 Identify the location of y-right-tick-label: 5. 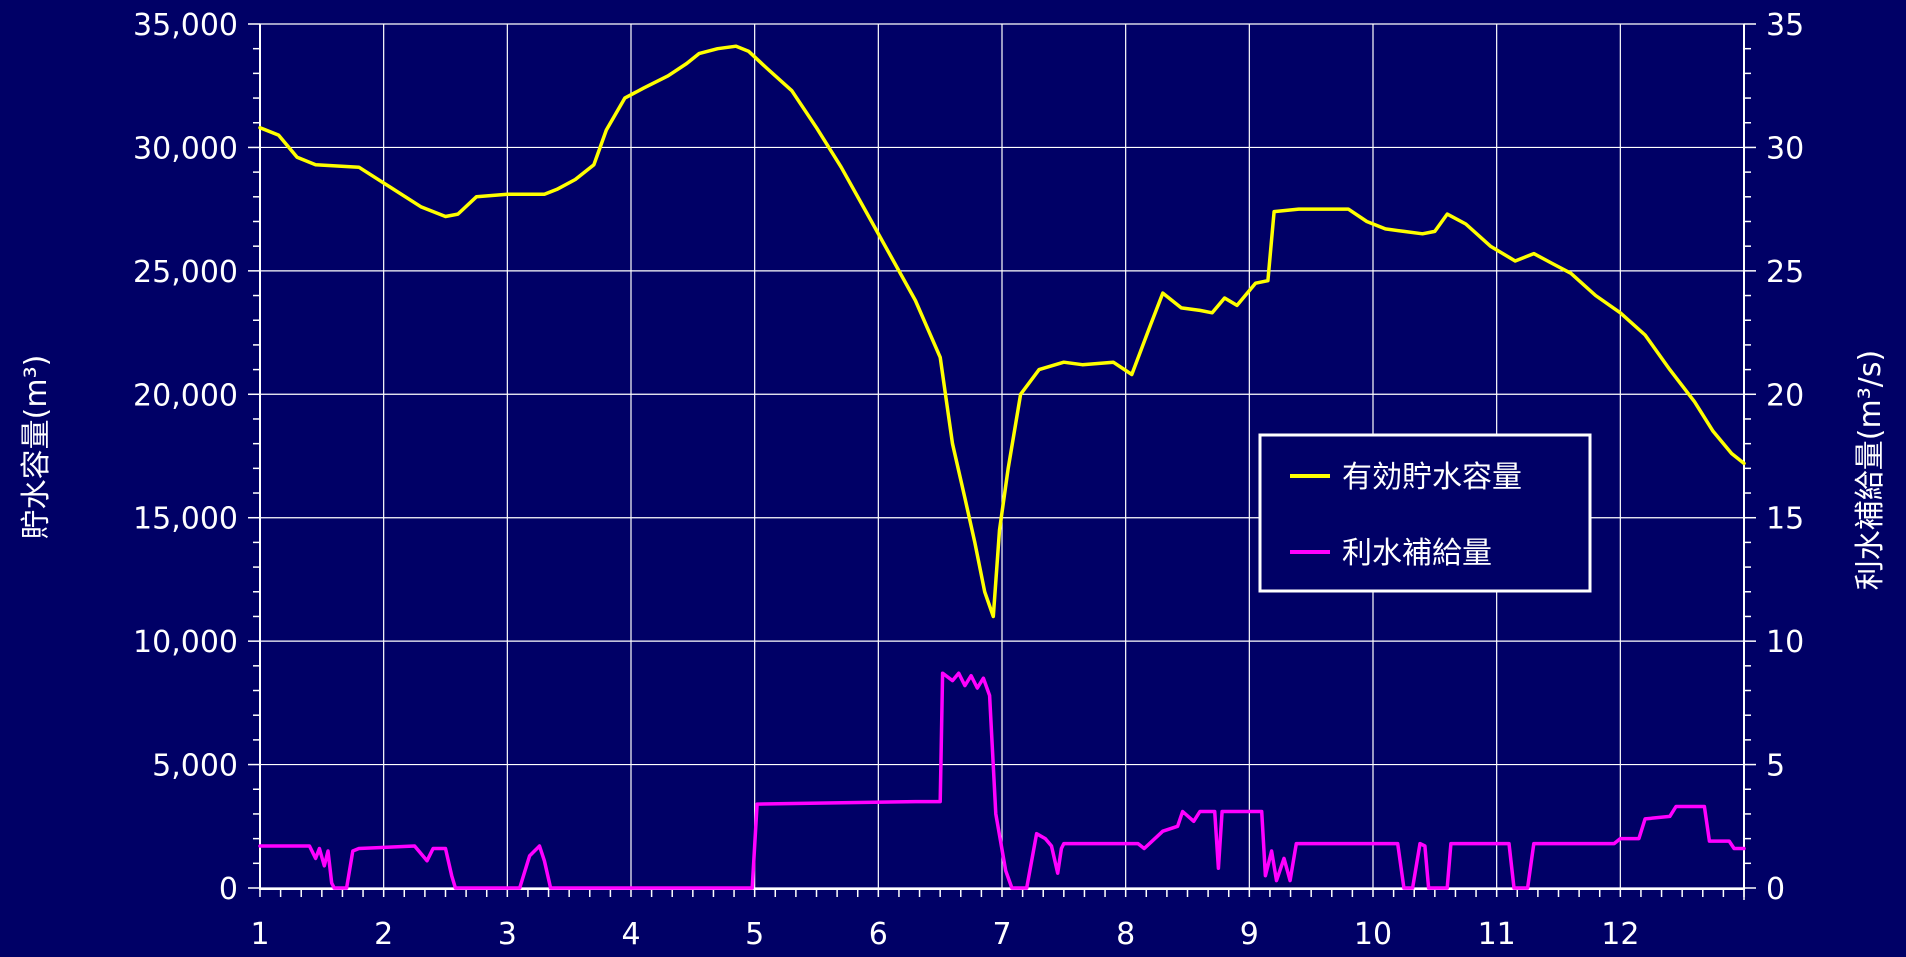
(1775, 766).